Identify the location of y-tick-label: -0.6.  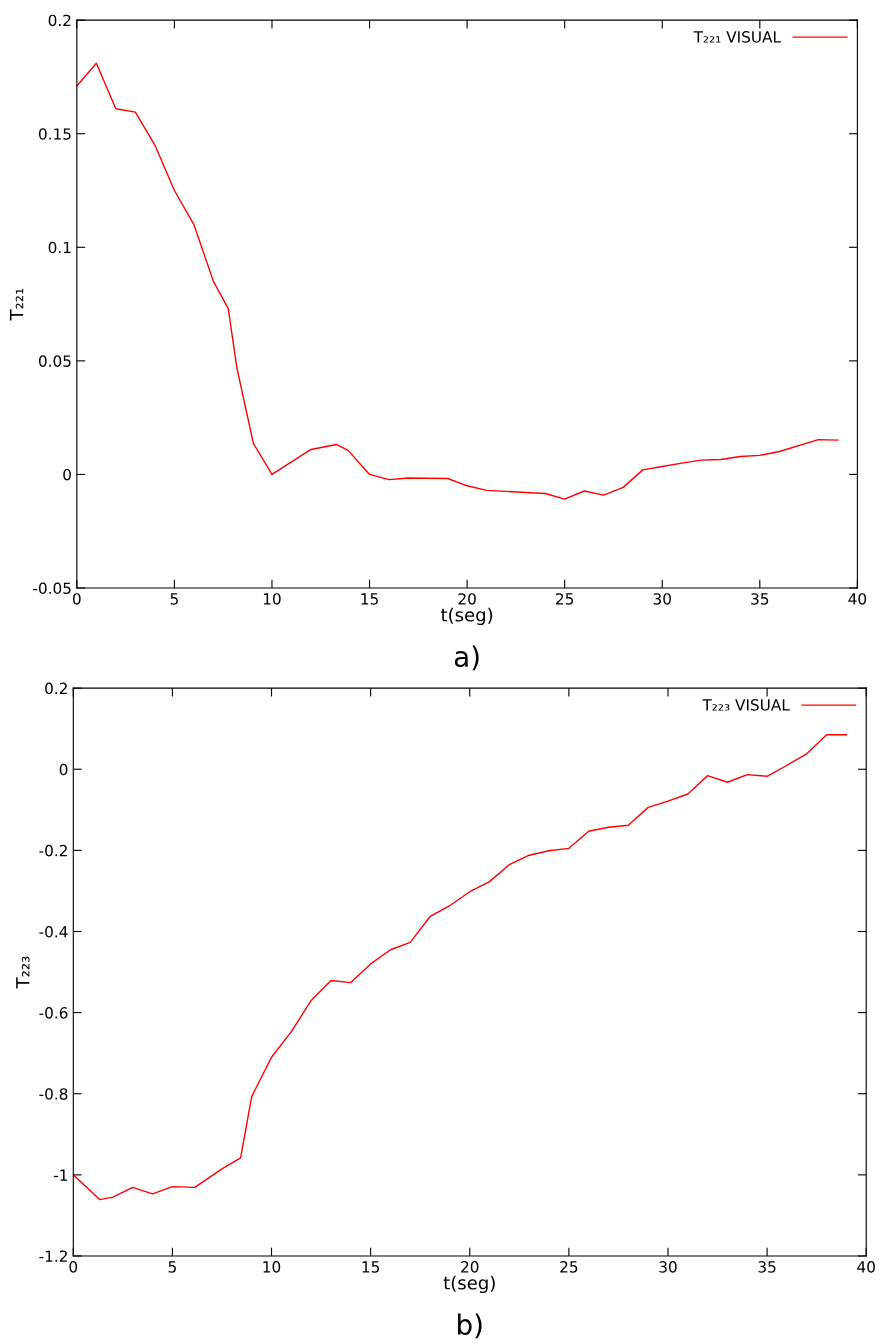
(53, 1013).